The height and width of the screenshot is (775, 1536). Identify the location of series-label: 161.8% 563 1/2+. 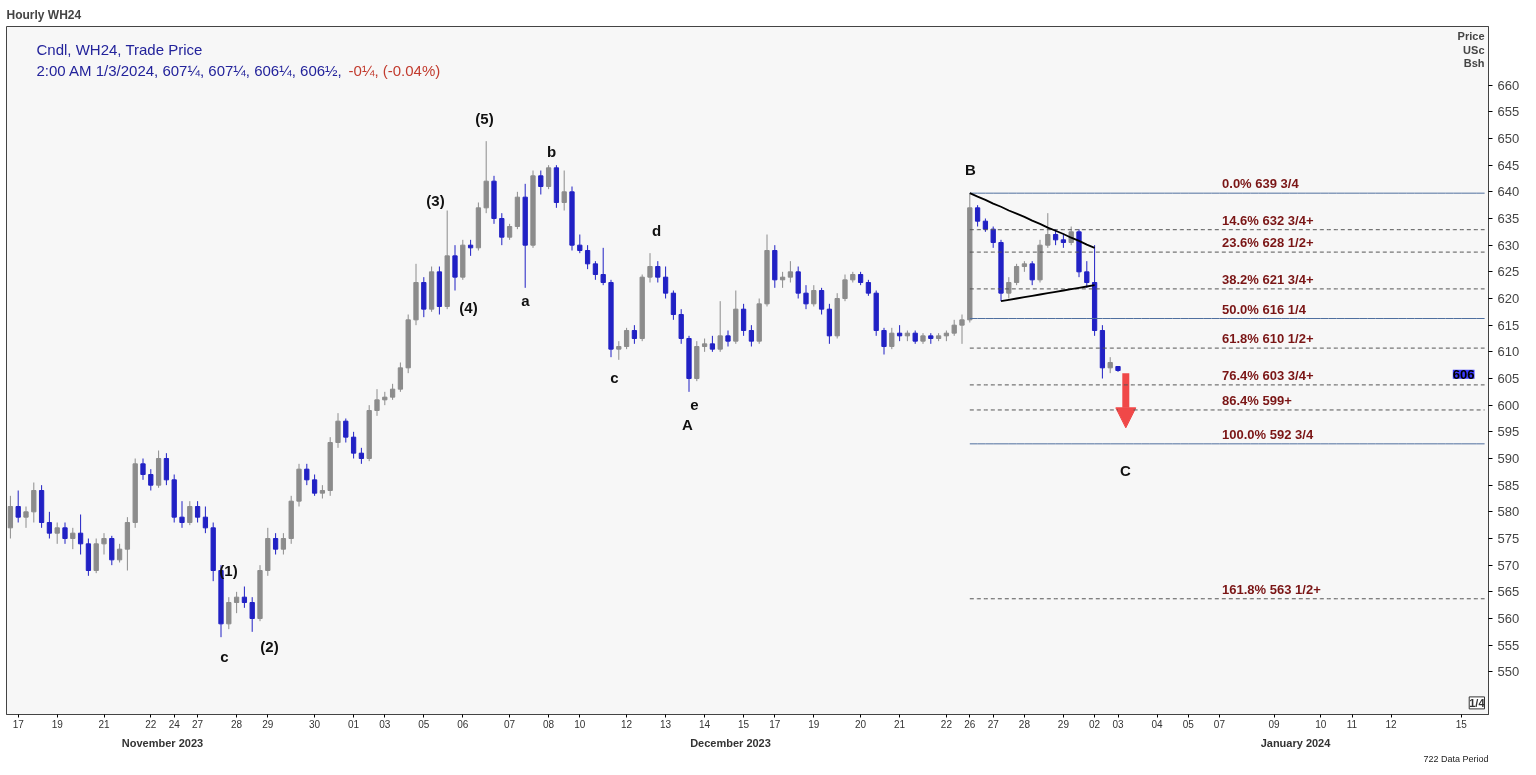
(1272, 589).